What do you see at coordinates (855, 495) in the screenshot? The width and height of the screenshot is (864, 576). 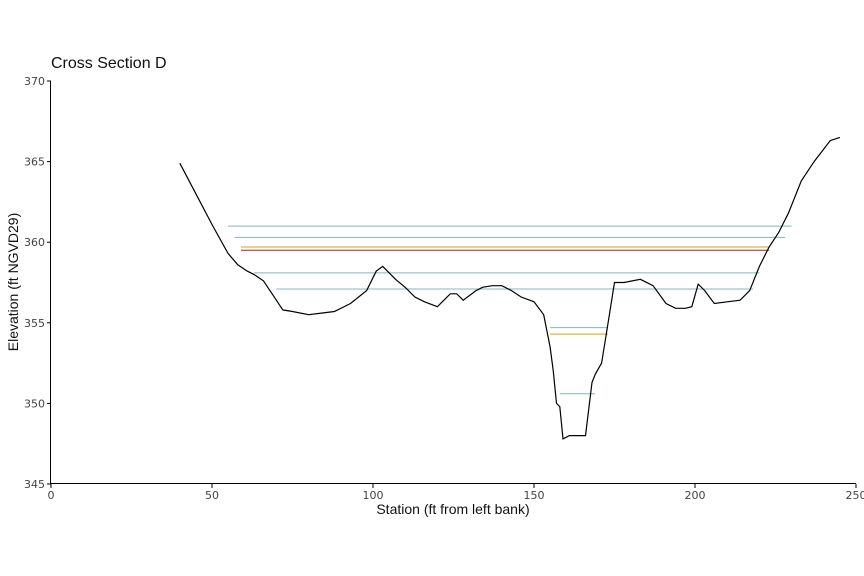 I see `x-tick-label: 250` at bounding box center [855, 495].